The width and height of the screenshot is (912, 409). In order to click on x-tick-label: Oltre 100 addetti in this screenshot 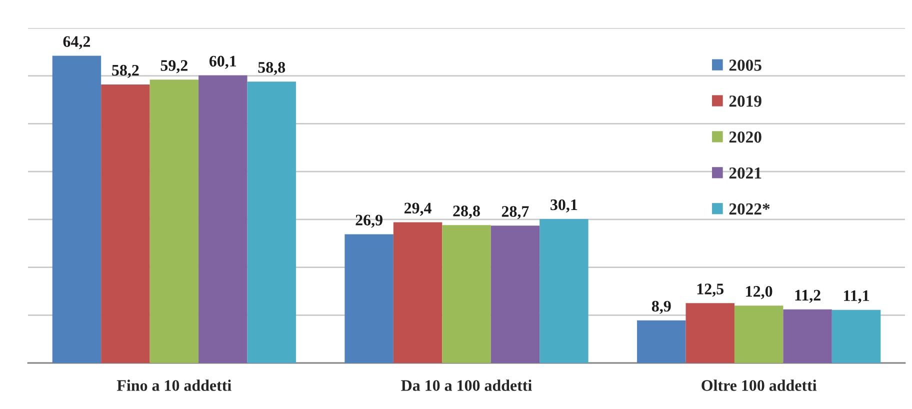, I will do `click(759, 385)`.